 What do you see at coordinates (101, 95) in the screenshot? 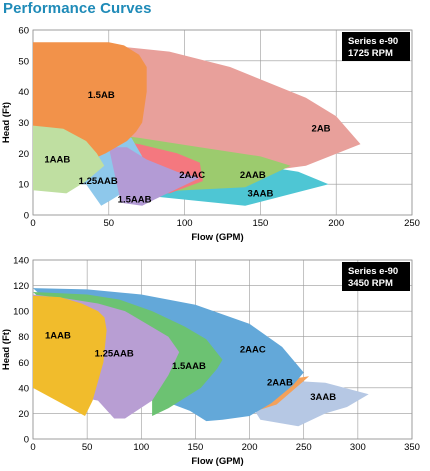
I see `region-label: 1.5AB` at bounding box center [101, 95].